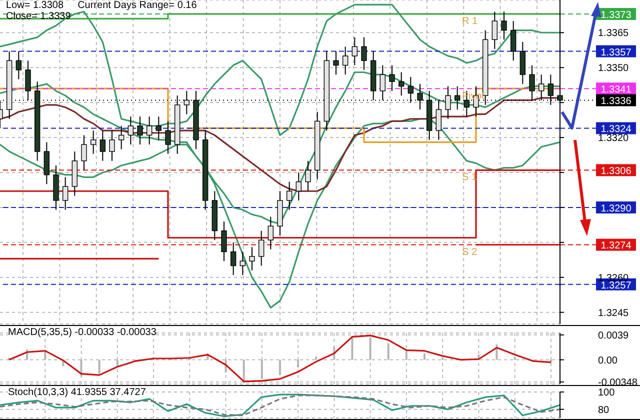  What do you see at coordinates (77, 392) in the screenshot?
I see `chart-title: Stoch(10,3,3) 41.9355 37.4727` at bounding box center [77, 392].